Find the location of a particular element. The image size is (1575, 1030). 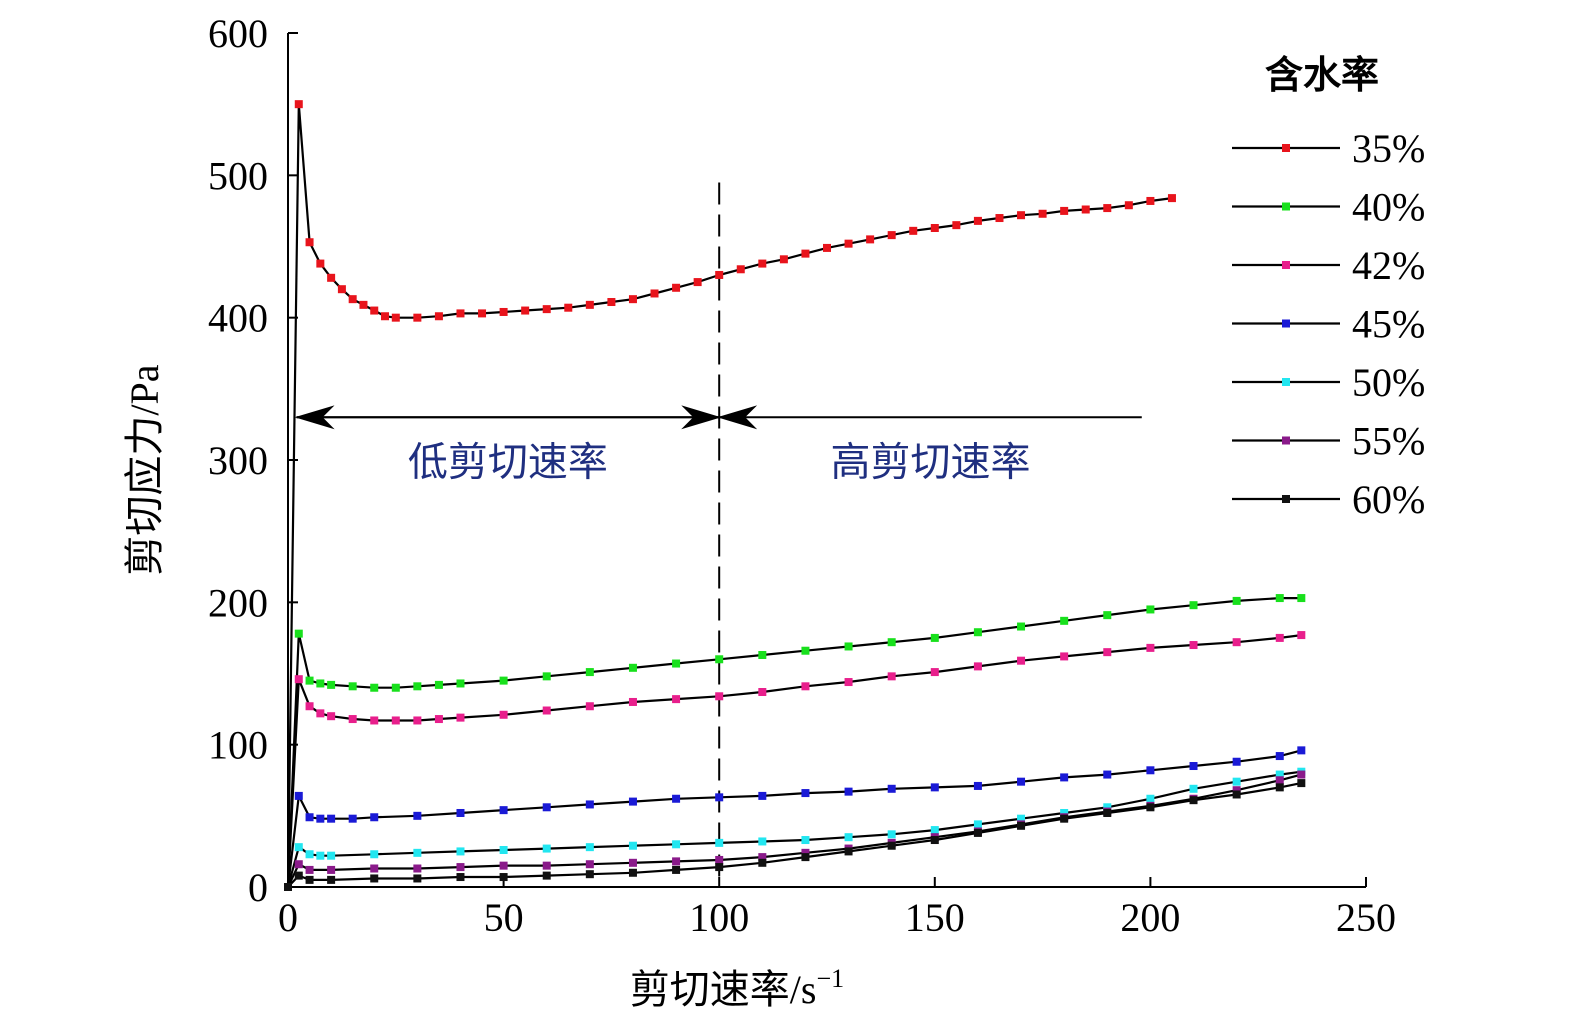

y-tick-label: 600 is located at coordinates (238, 33).